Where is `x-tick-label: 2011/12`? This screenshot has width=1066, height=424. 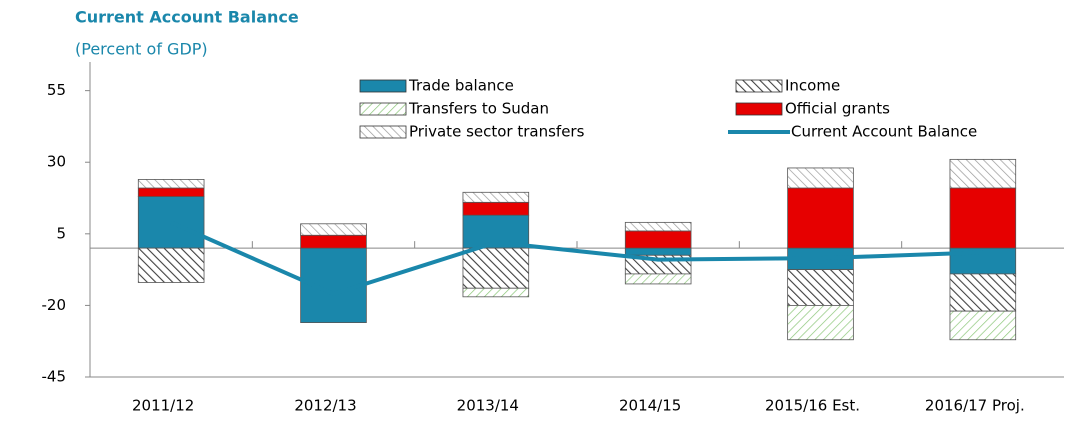
x-tick-label: 2011/12 is located at coordinates (163, 406).